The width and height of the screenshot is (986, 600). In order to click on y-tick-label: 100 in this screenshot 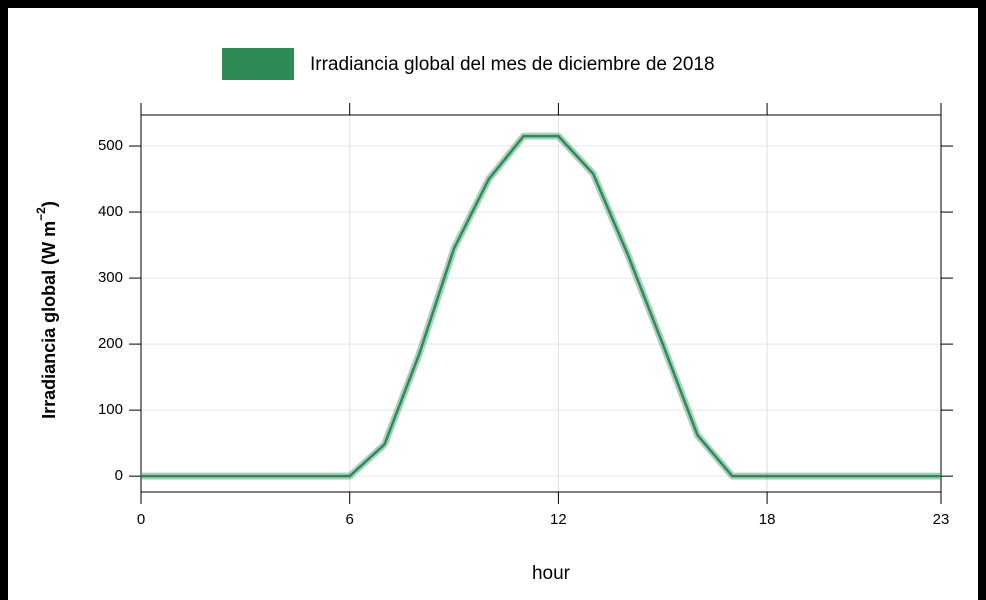, I will do `click(110, 409)`.